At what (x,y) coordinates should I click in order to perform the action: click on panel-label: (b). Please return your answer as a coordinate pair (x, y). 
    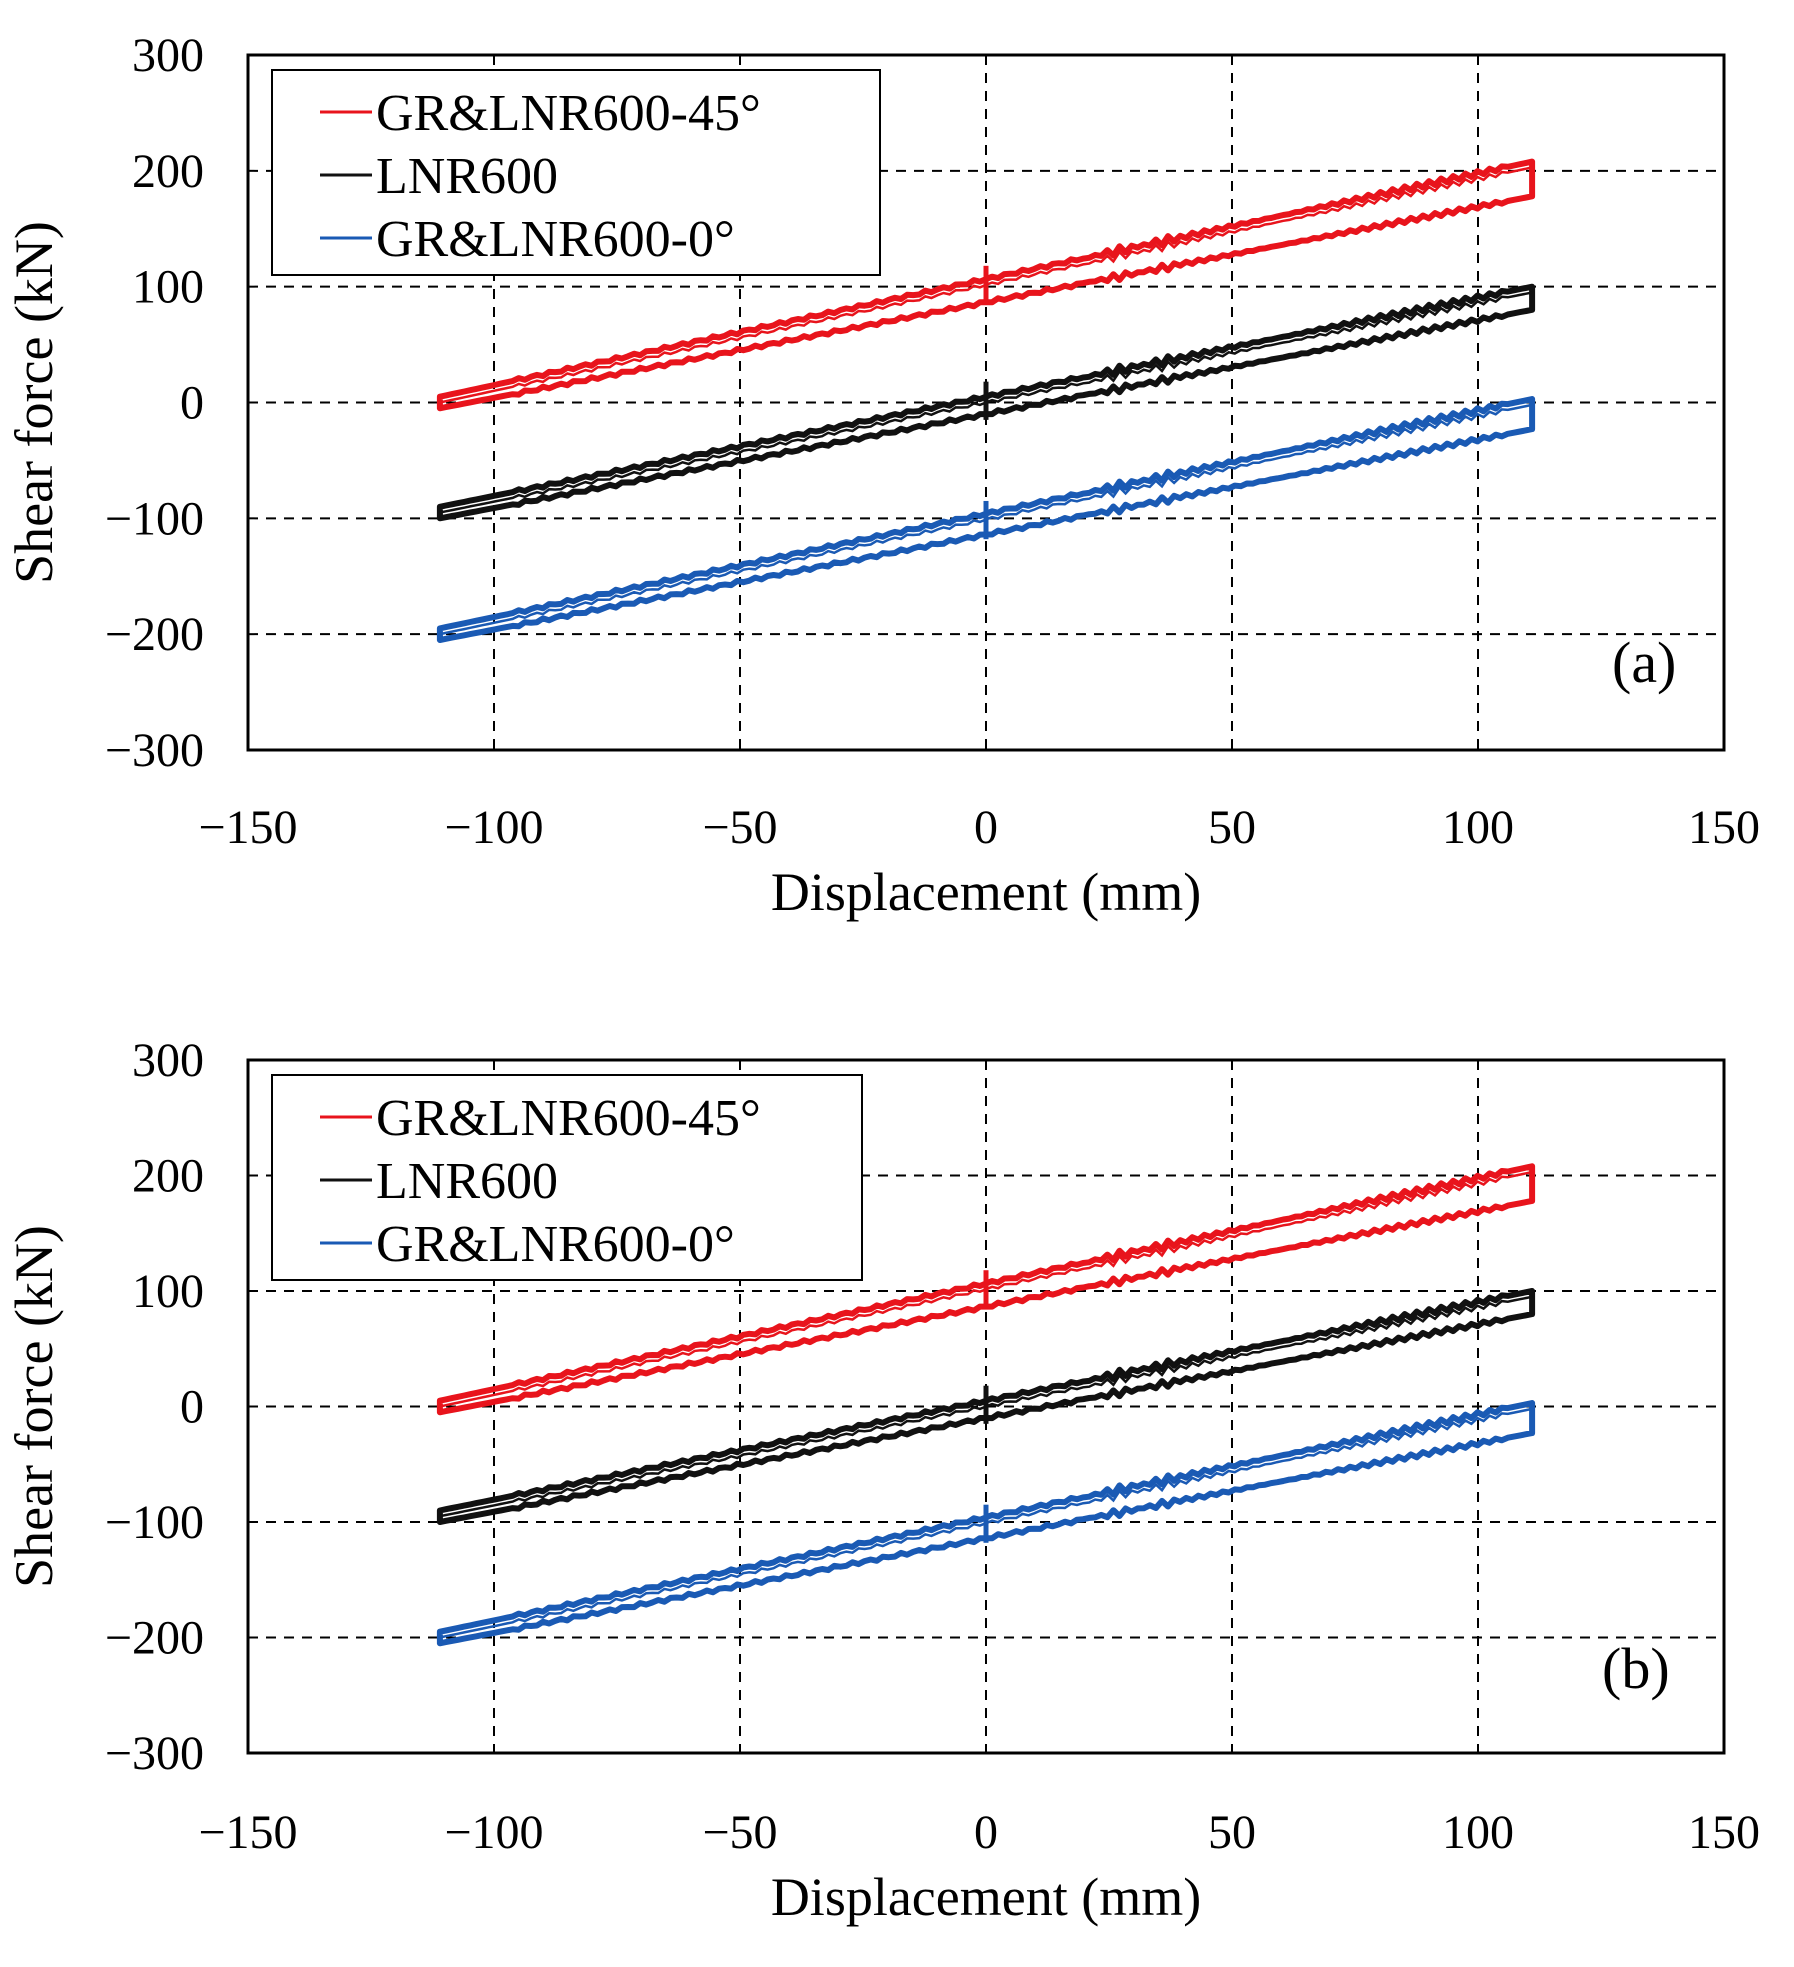
    Looking at the image, I should click on (1636, 1668).